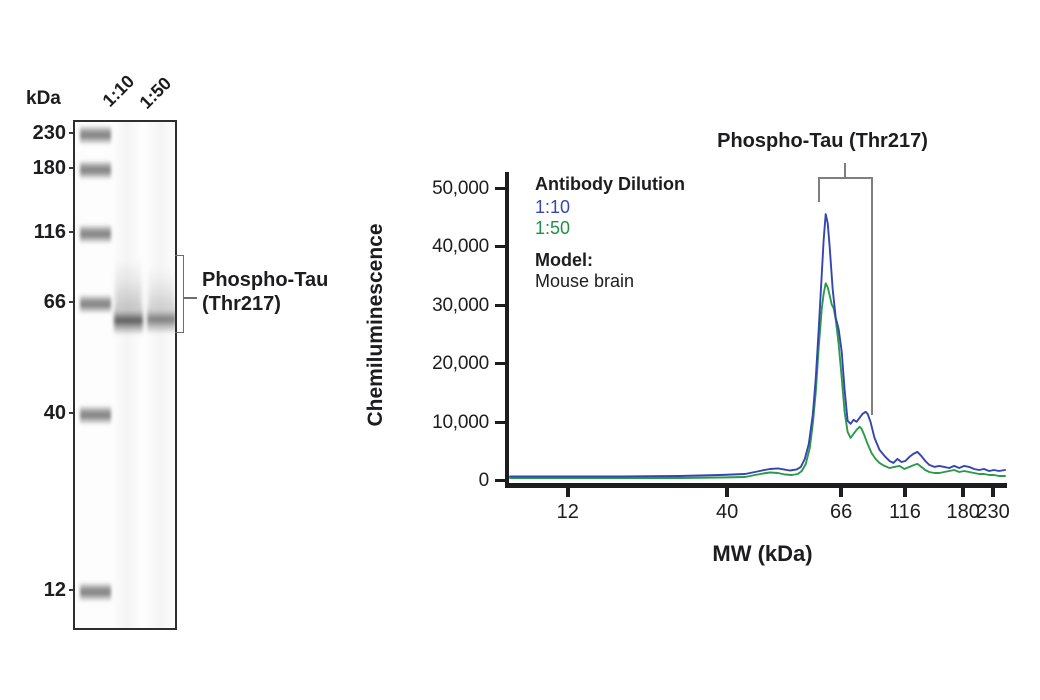 This screenshot has height=700, width=1040. What do you see at coordinates (993, 512) in the screenshot?
I see `x-tick-label: 230` at bounding box center [993, 512].